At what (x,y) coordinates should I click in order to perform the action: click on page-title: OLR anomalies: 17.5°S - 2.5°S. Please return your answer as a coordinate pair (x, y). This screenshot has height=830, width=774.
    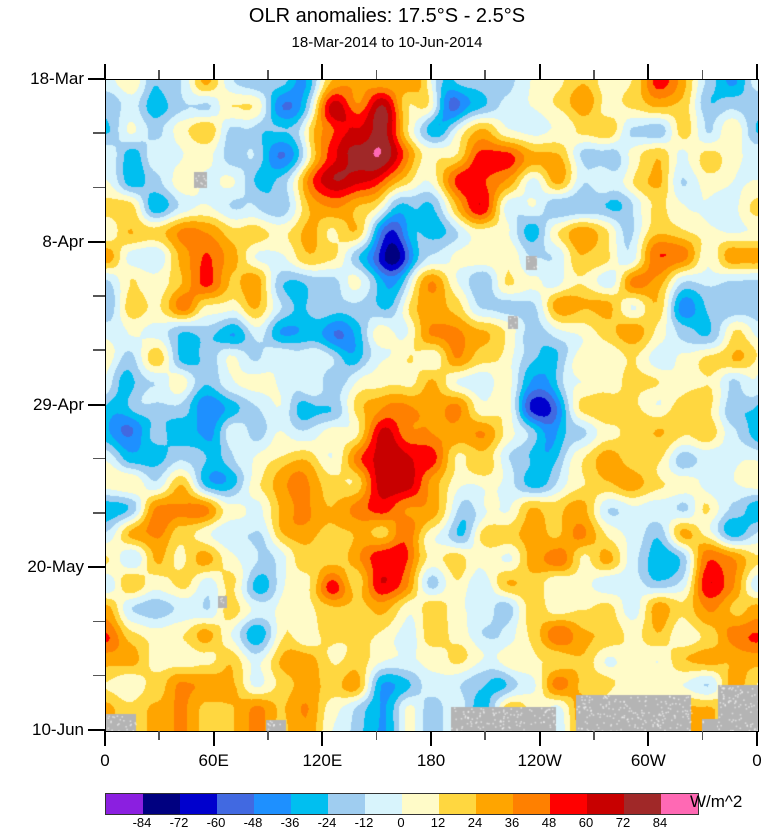
    Looking at the image, I should click on (387, 16).